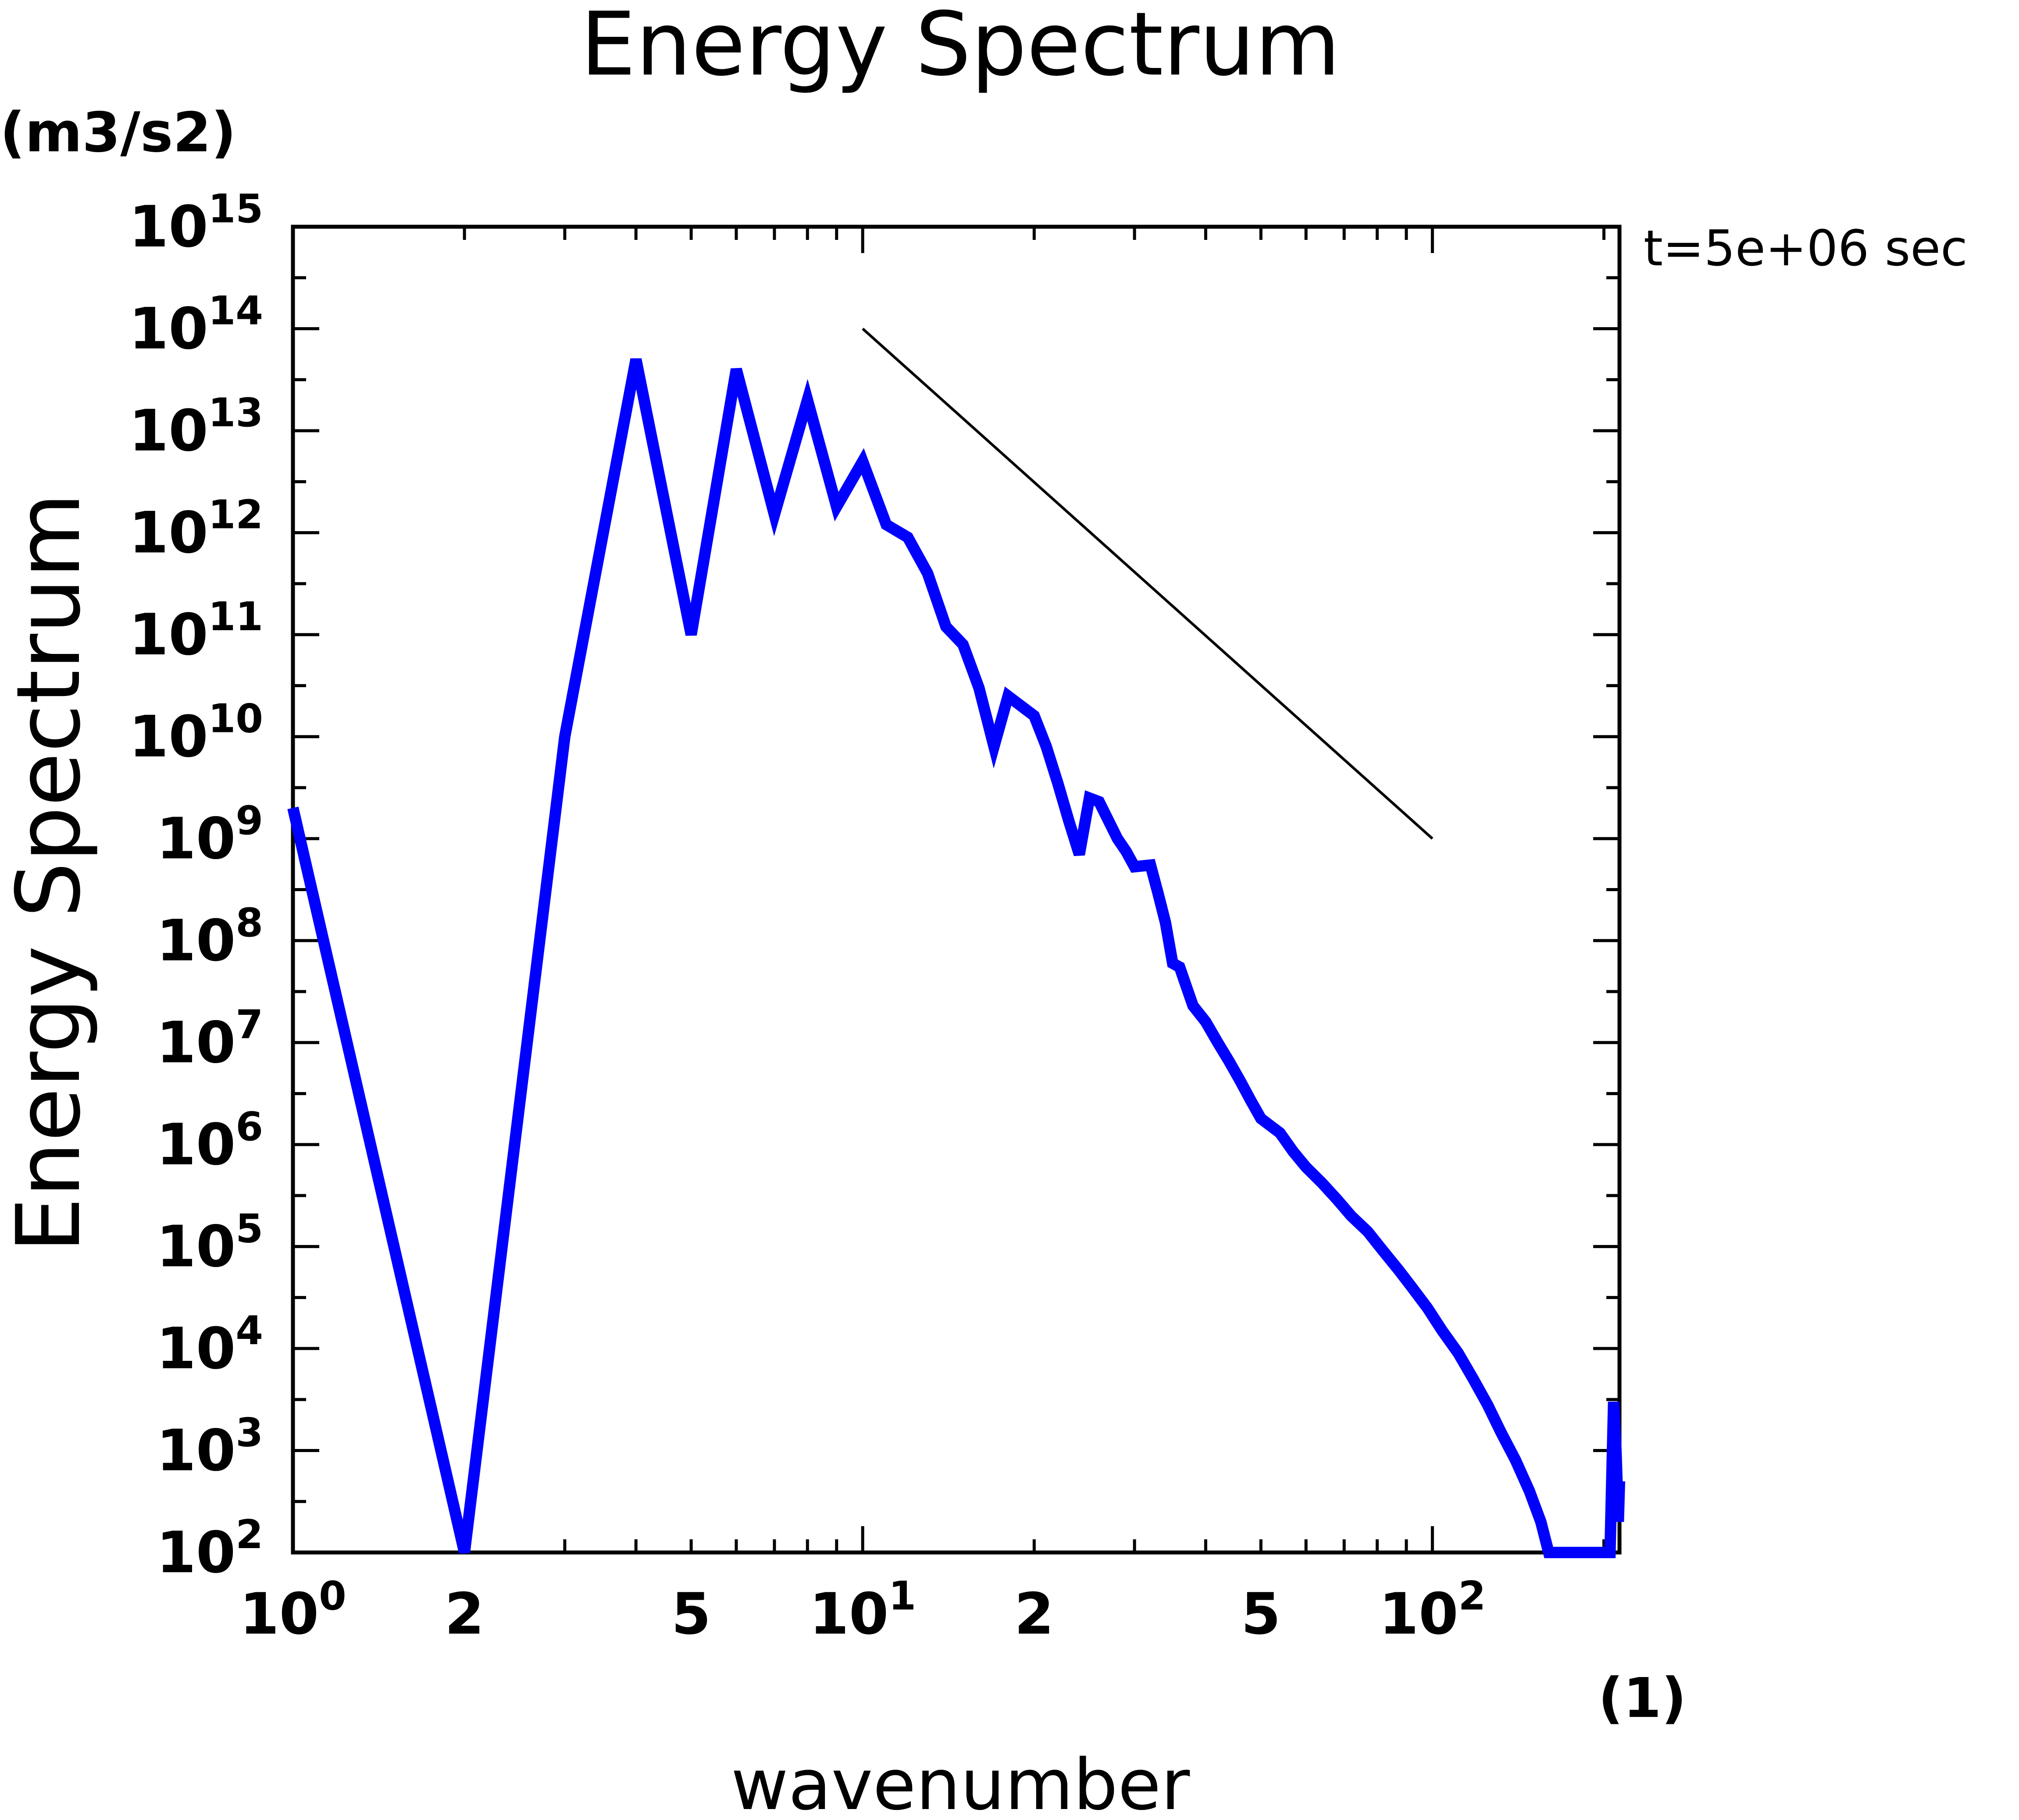 The width and height of the screenshot is (2019, 1820). Describe the element at coordinates (209, 937) in the screenshot. I see `y-tick-label: 10⁸` at that location.